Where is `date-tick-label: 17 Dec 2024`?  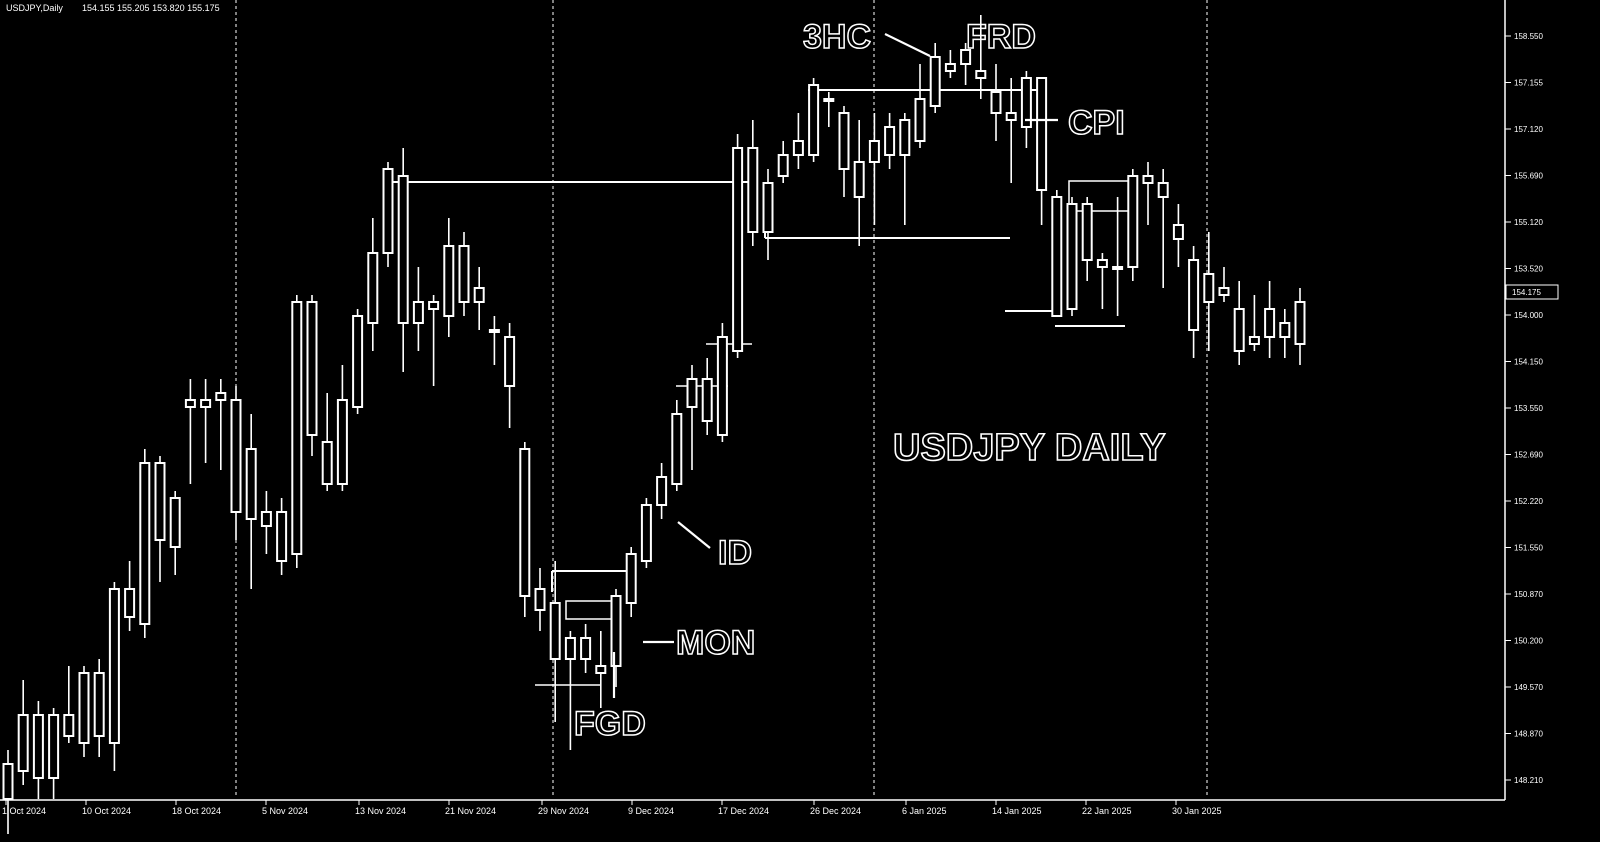 date-tick-label: 17 Dec 2024 is located at coordinates (743, 811).